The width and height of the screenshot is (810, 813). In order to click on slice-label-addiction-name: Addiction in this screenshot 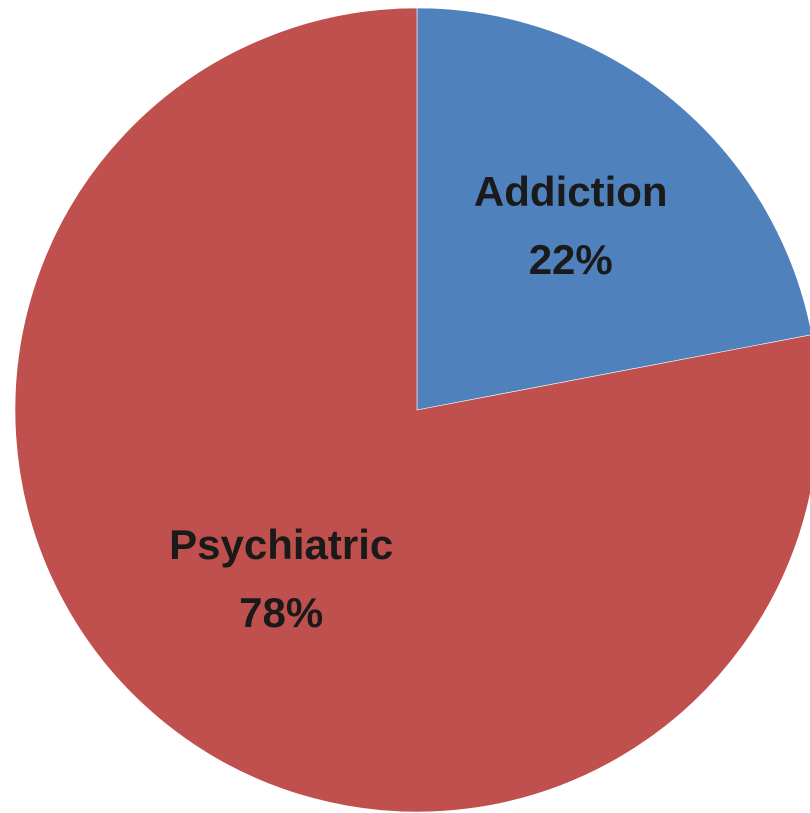, I will do `click(571, 191)`.